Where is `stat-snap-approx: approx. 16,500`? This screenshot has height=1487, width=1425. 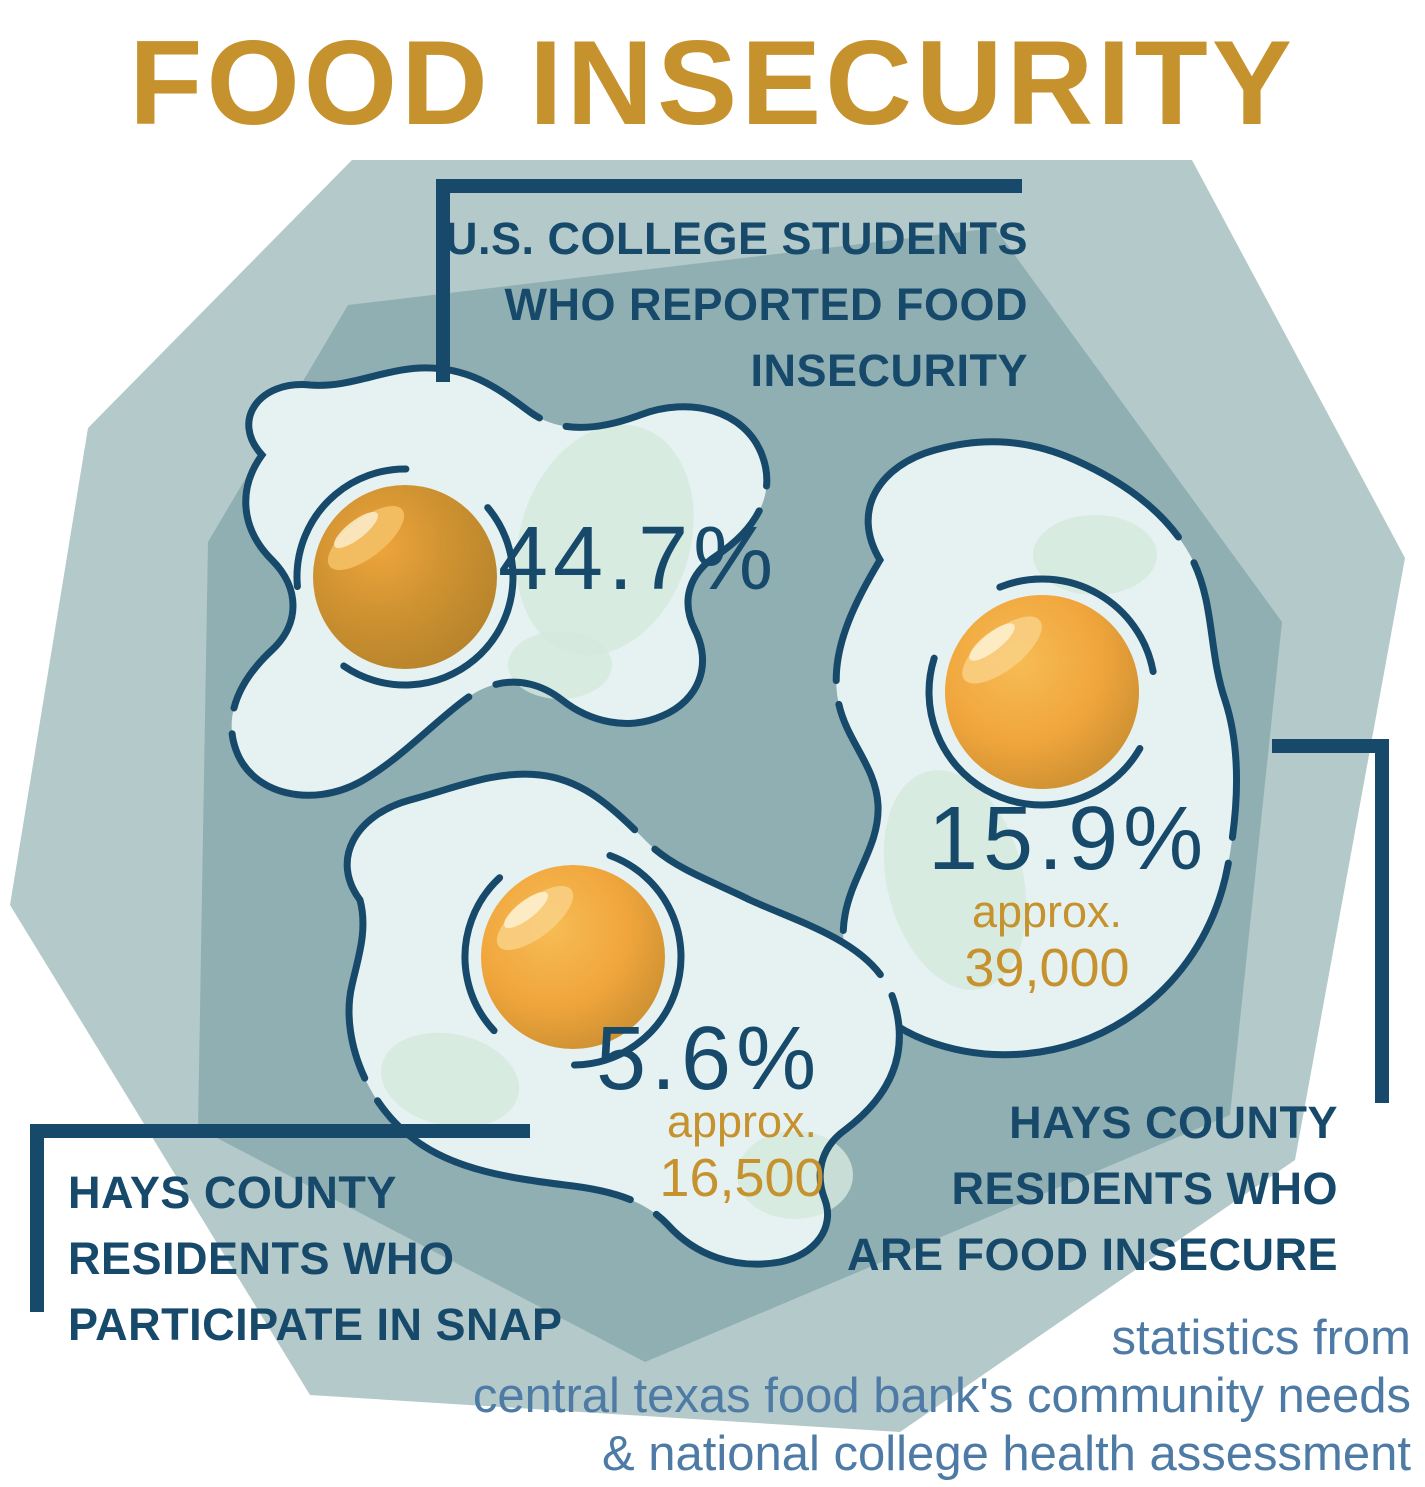 stat-snap-approx: approx. 16,500 is located at coordinates (742, 1152).